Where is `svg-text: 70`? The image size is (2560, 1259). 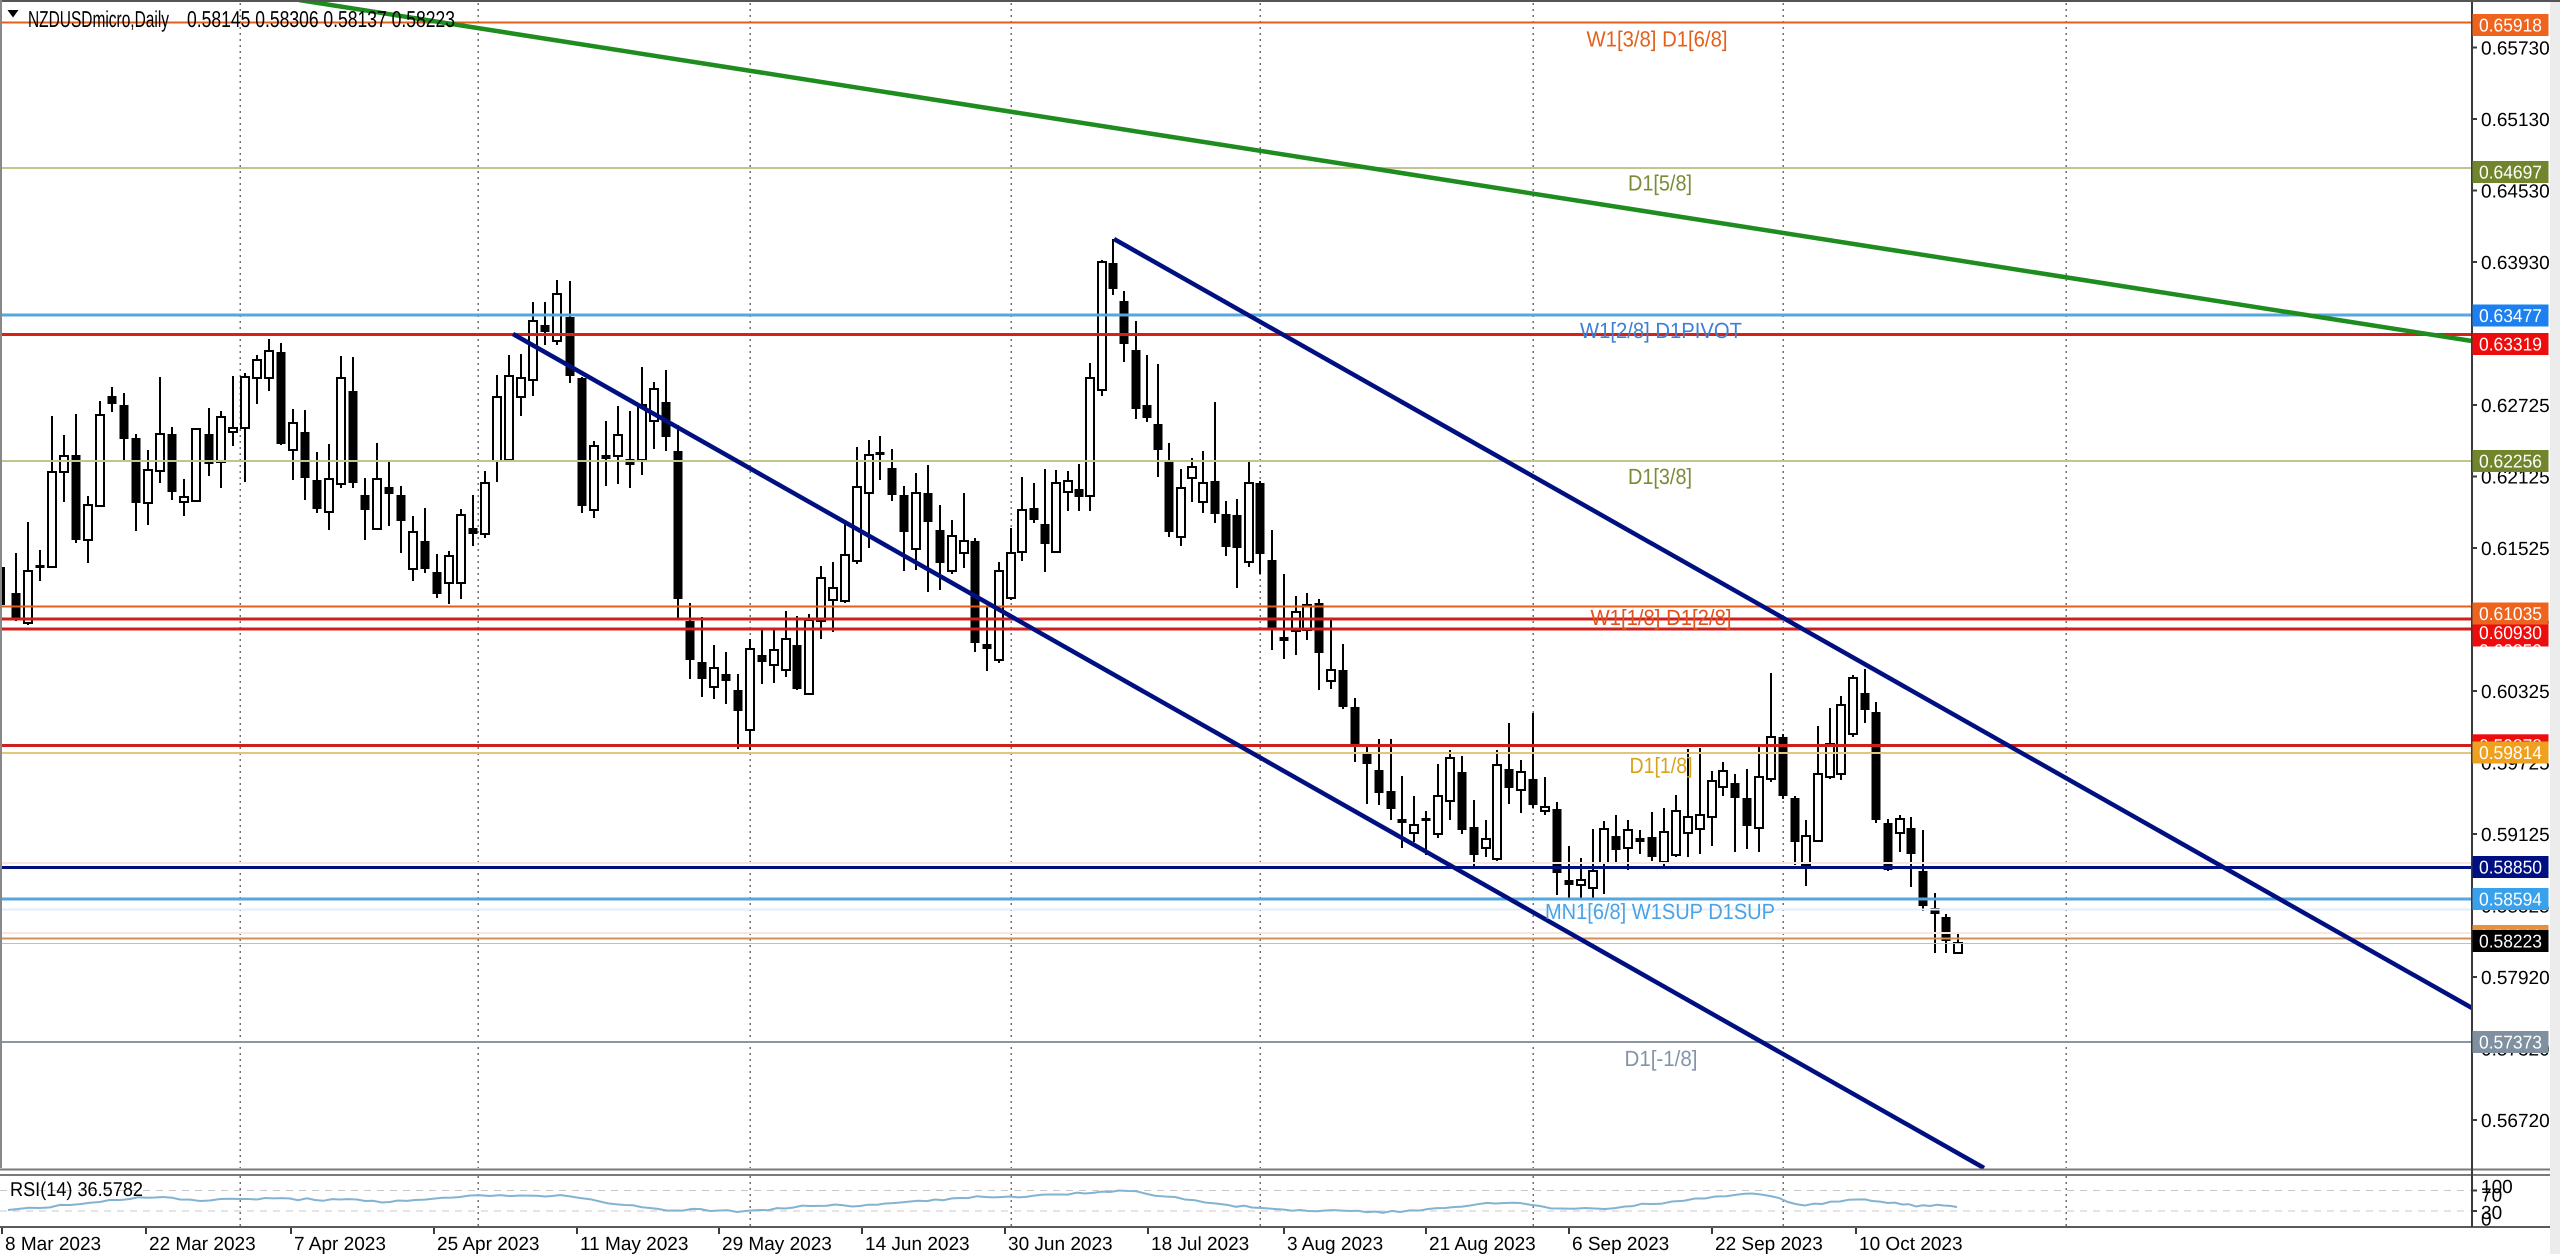 svg-text: 70 is located at coordinates (2491, 1196).